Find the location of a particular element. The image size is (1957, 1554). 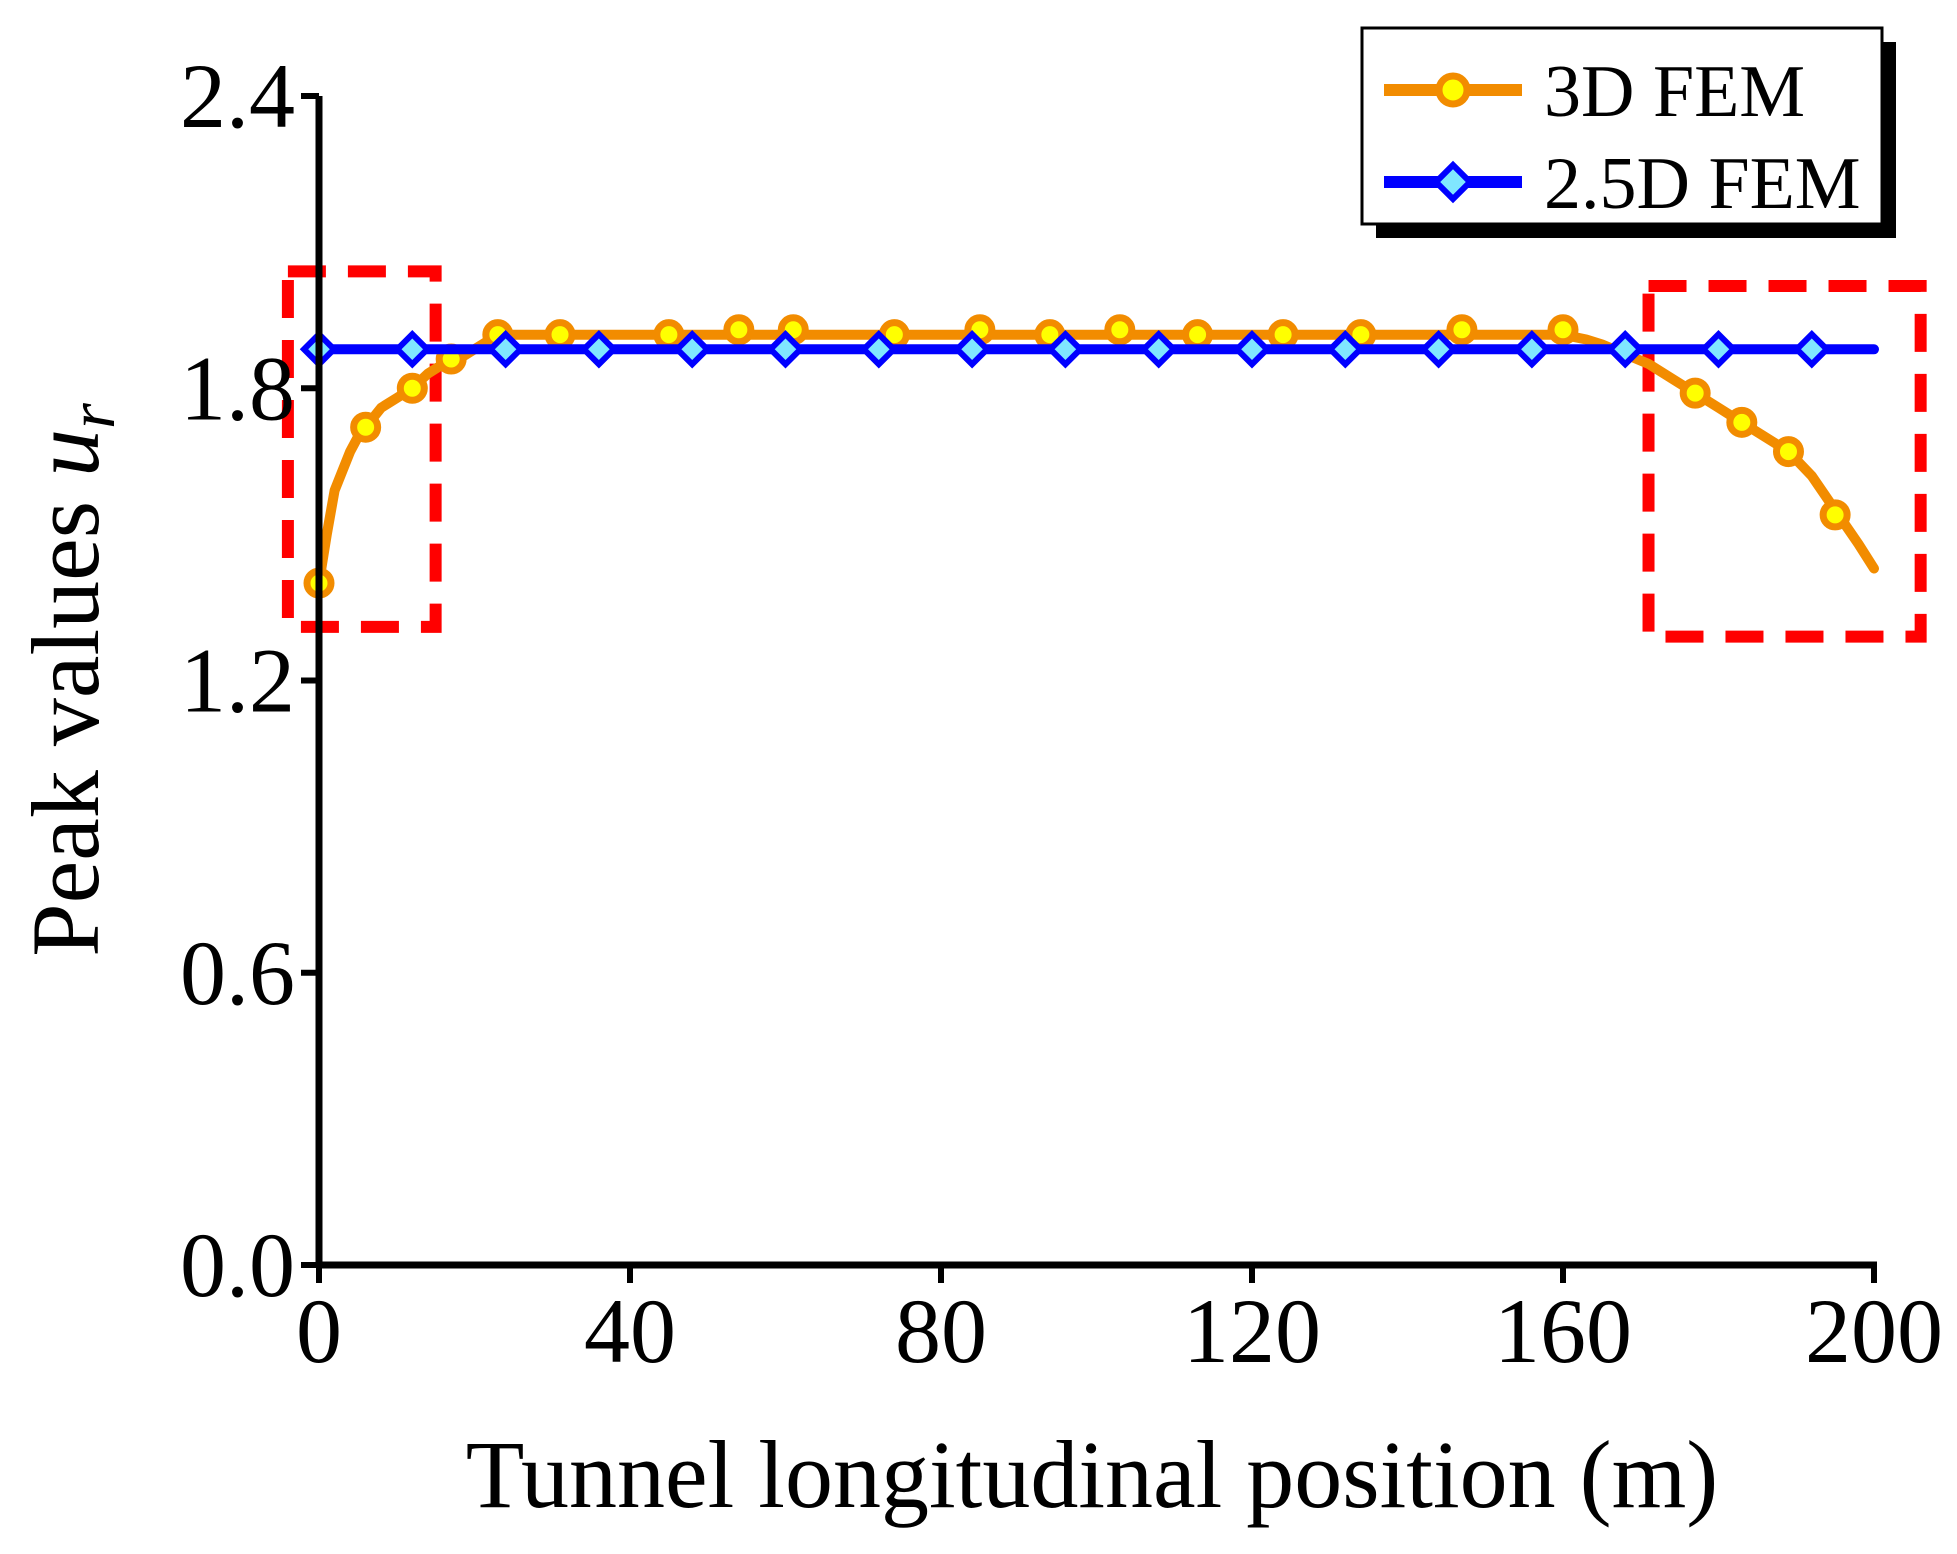

y-axis-title-subscript: r is located at coordinates (92, 416).